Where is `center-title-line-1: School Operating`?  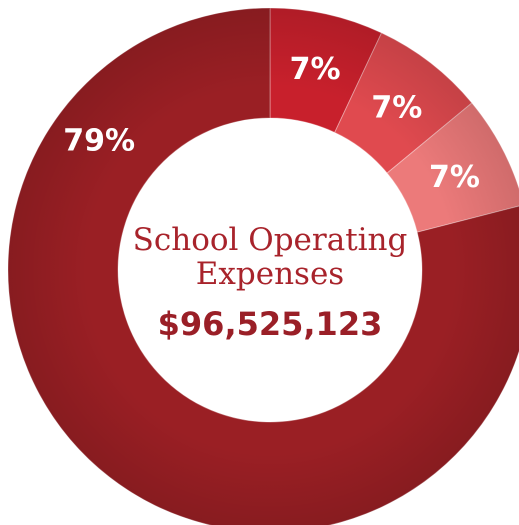 center-title-line-1: School Operating is located at coordinates (270, 240).